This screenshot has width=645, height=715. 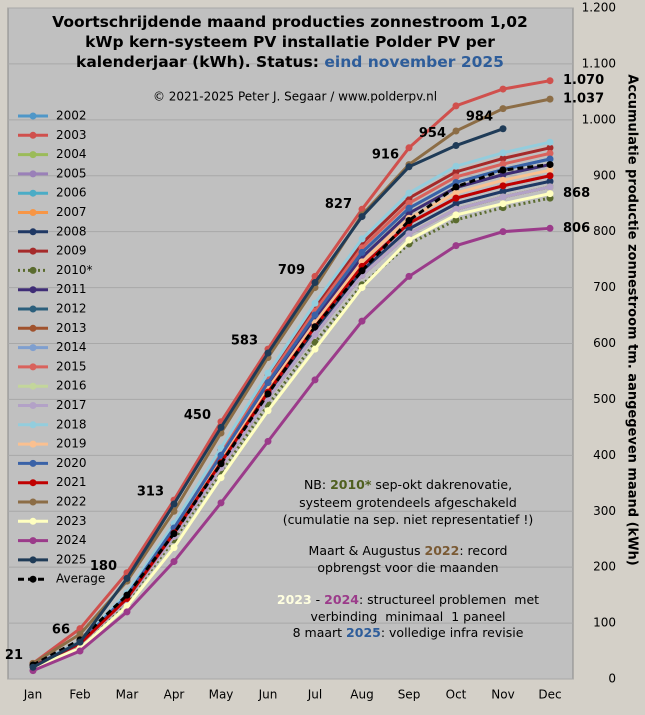 What do you see at coordinates (71, 559) in the screenshot?
I see `legend-label: 2025` at bounding box center [71, 559].